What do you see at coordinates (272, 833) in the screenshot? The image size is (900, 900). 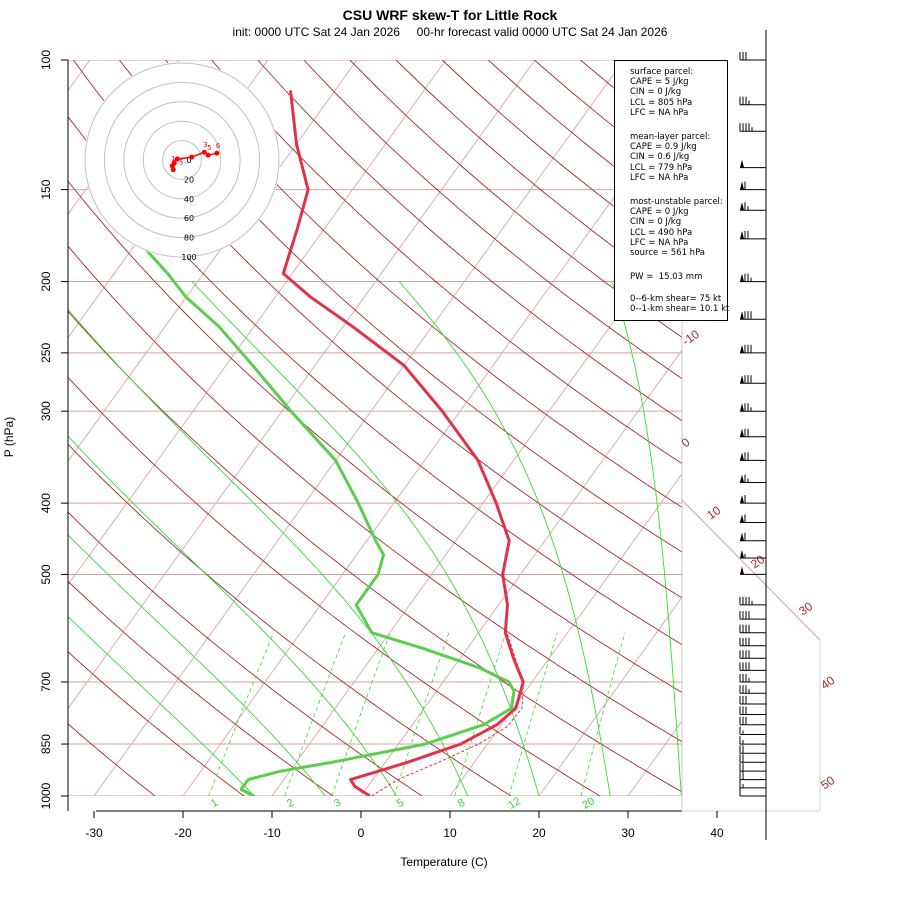 I see `x-tick-label: -10` at bounding box center [272, 833].